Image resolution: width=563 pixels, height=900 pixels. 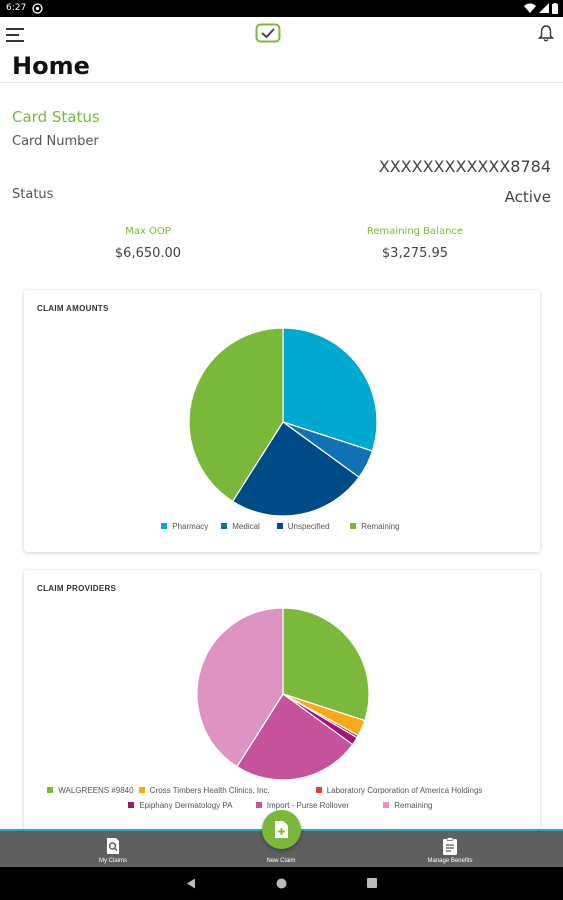 I want to click on legend-item-unspecified: Unspecified, so click(x=303, y=526).